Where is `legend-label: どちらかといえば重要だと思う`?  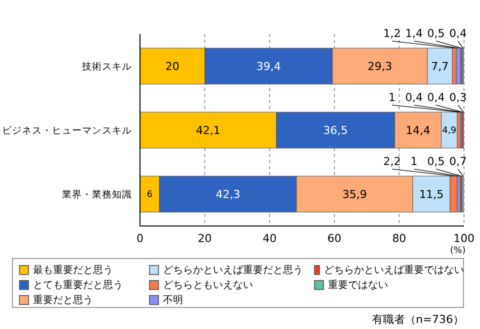
legend-label: どちらかといえば重要だと思う is located at coordinates (233, 270).